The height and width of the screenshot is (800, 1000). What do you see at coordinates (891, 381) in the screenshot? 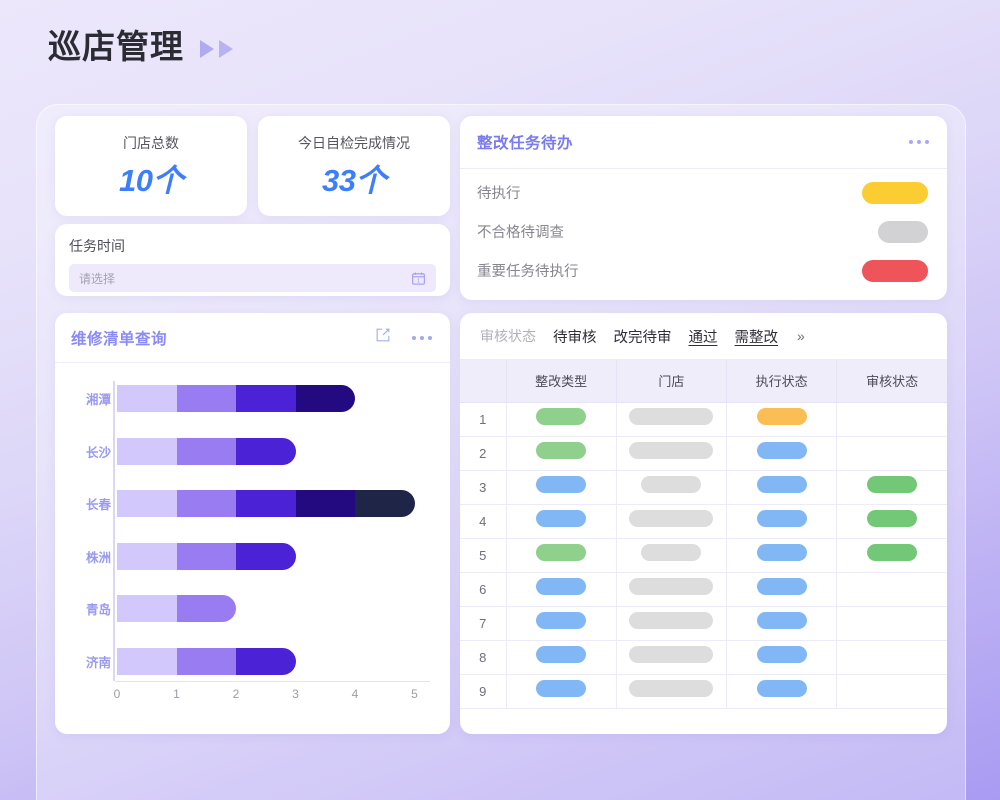
I see `column-header: 审核状态` at bounding box center [891, 381].